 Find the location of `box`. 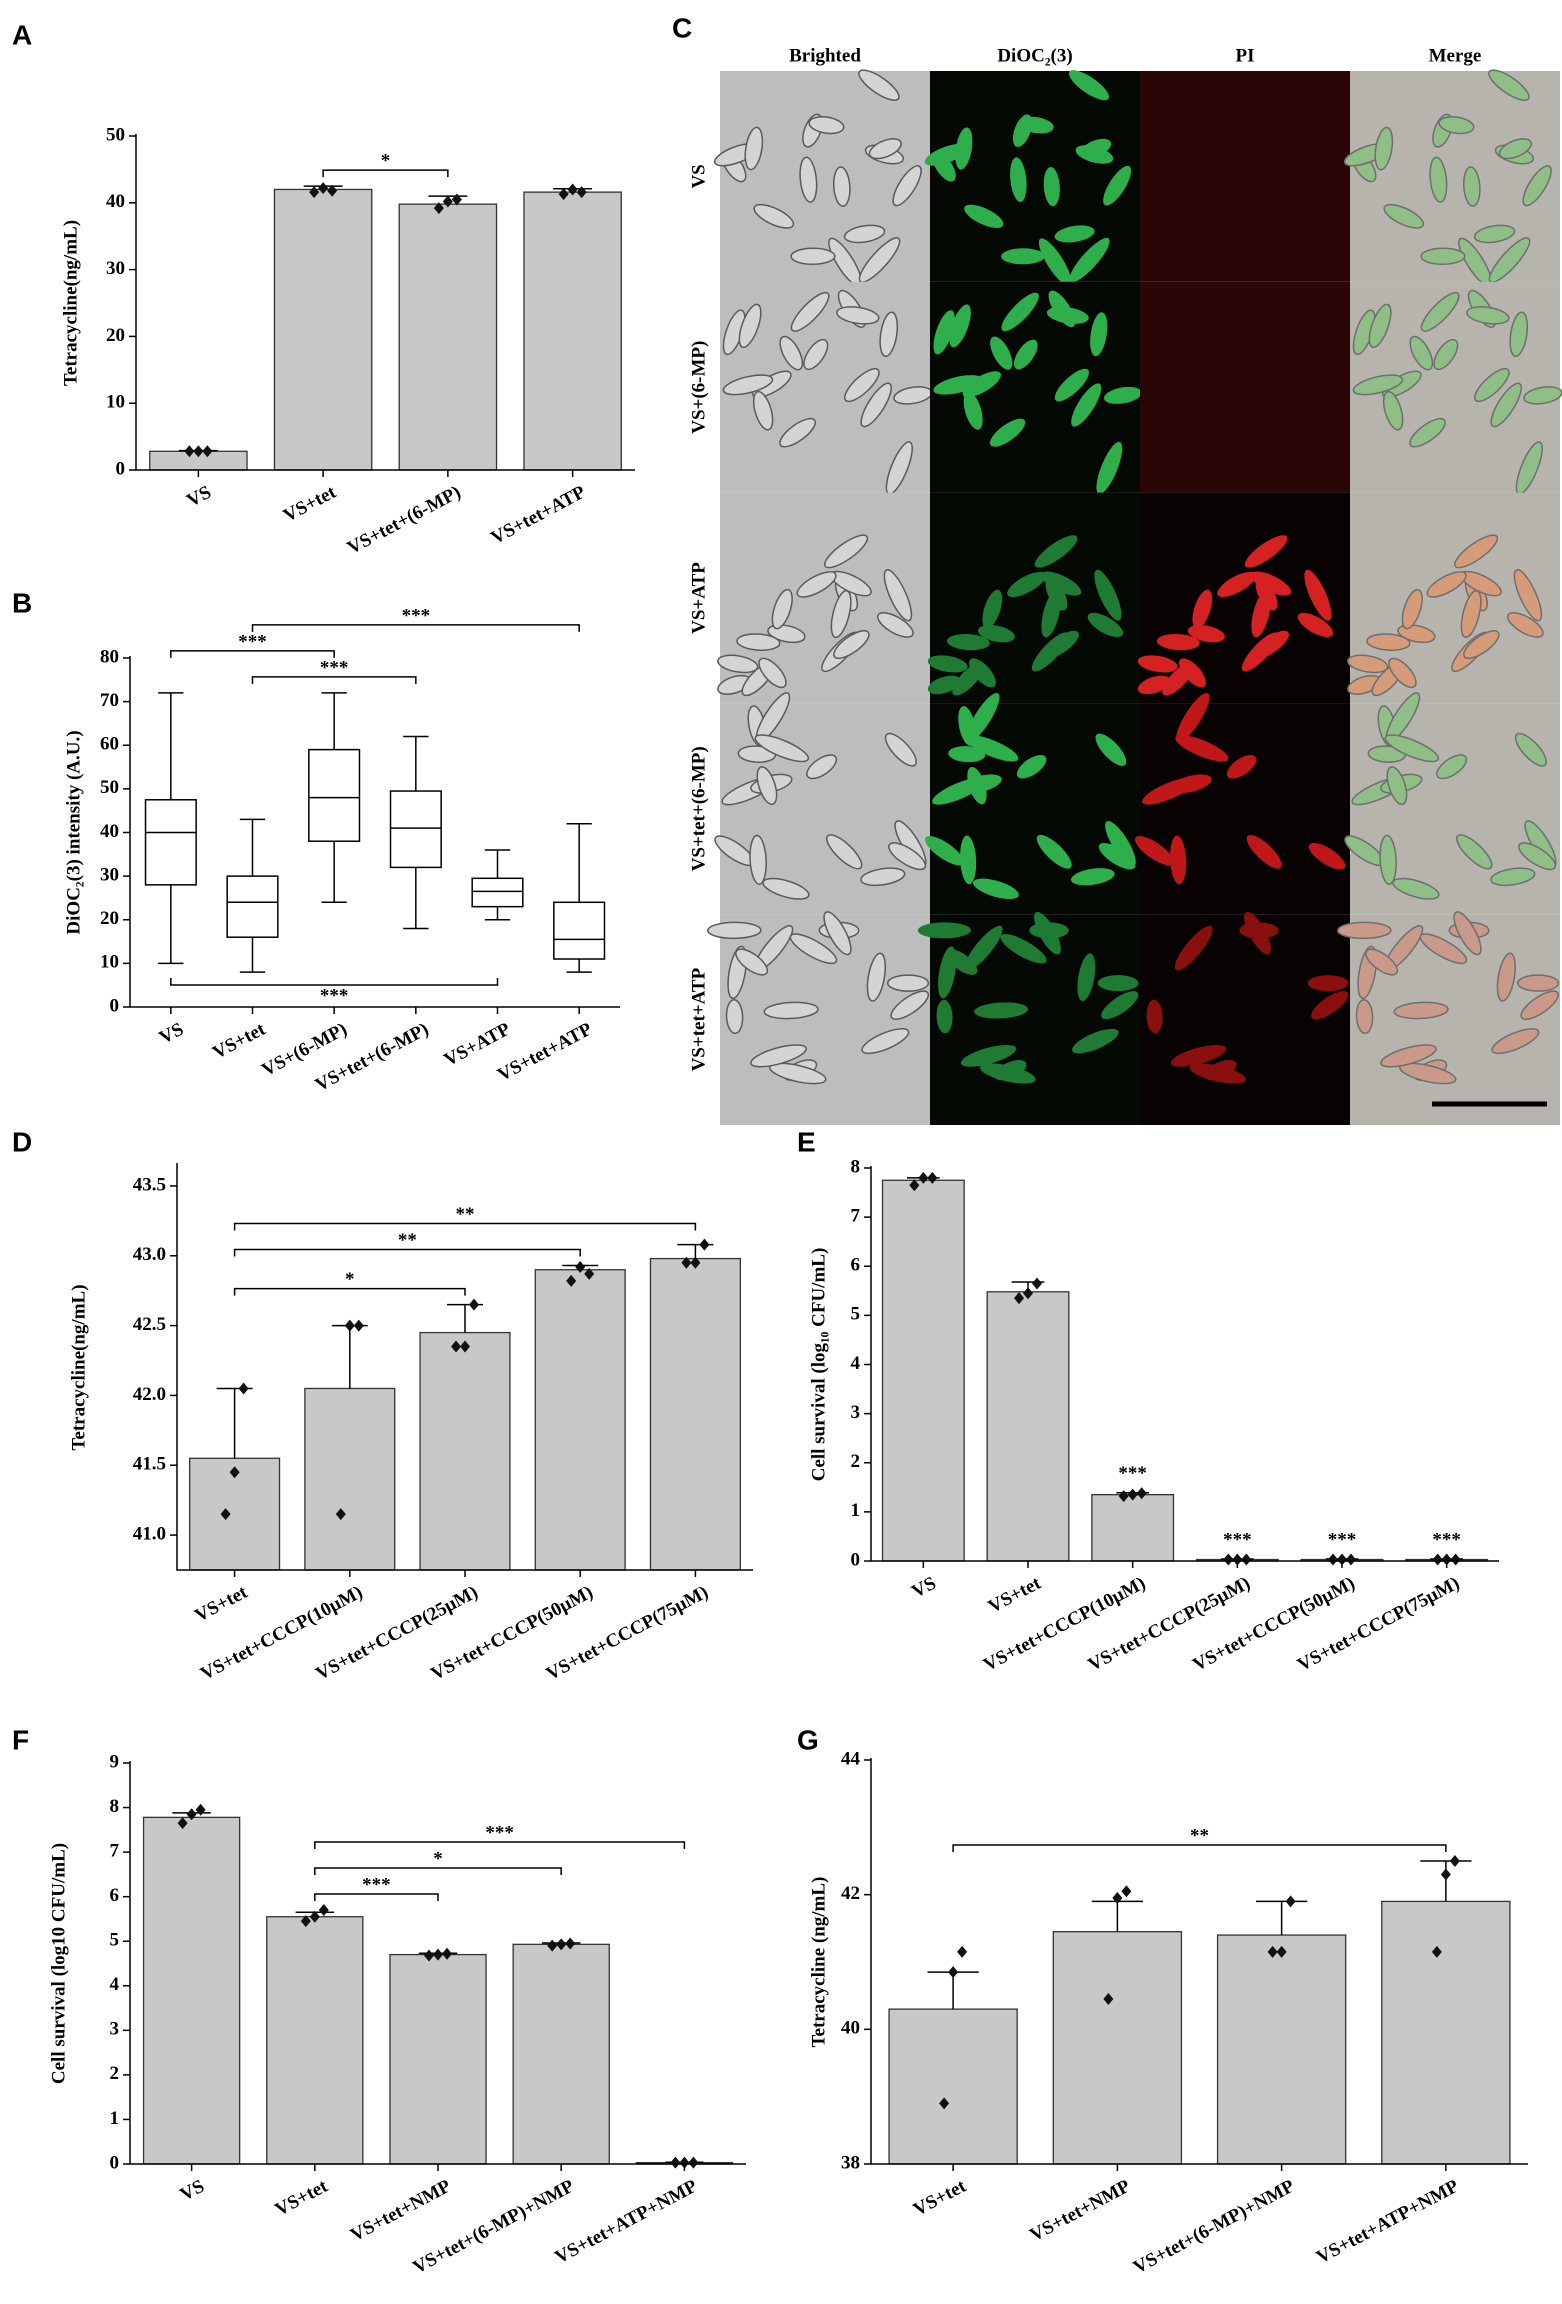

box is located at coordinates (415, 829).